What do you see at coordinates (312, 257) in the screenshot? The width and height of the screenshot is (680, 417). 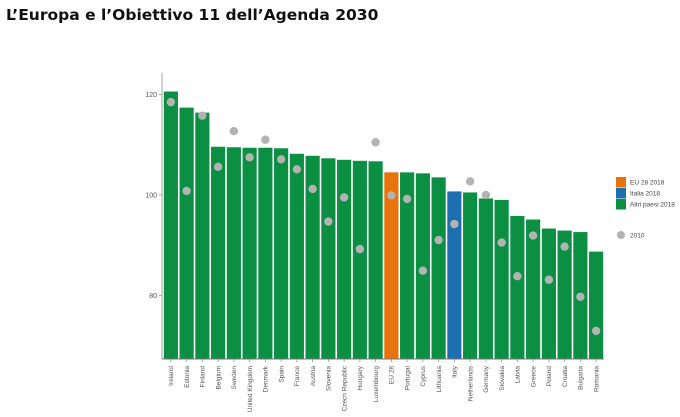 I see `bar-austria` at bounding box center [312, 257].